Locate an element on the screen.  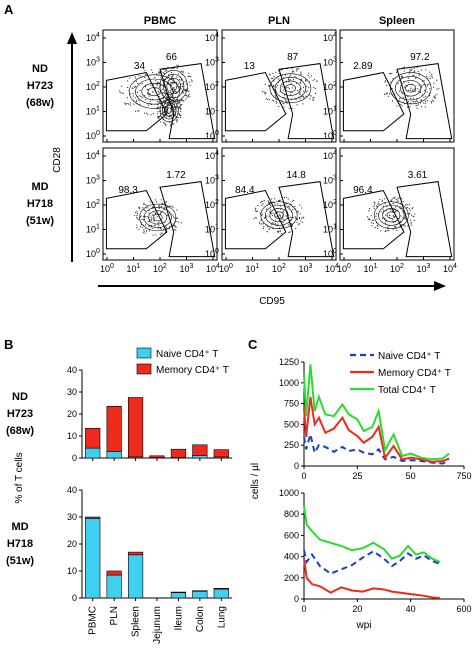
y-tick-label: 30 is located at coordinates (72, 517).